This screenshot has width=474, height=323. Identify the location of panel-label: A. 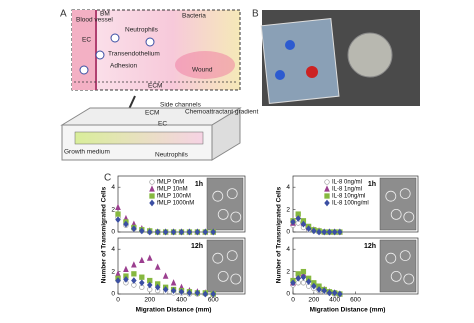
(63, 14).